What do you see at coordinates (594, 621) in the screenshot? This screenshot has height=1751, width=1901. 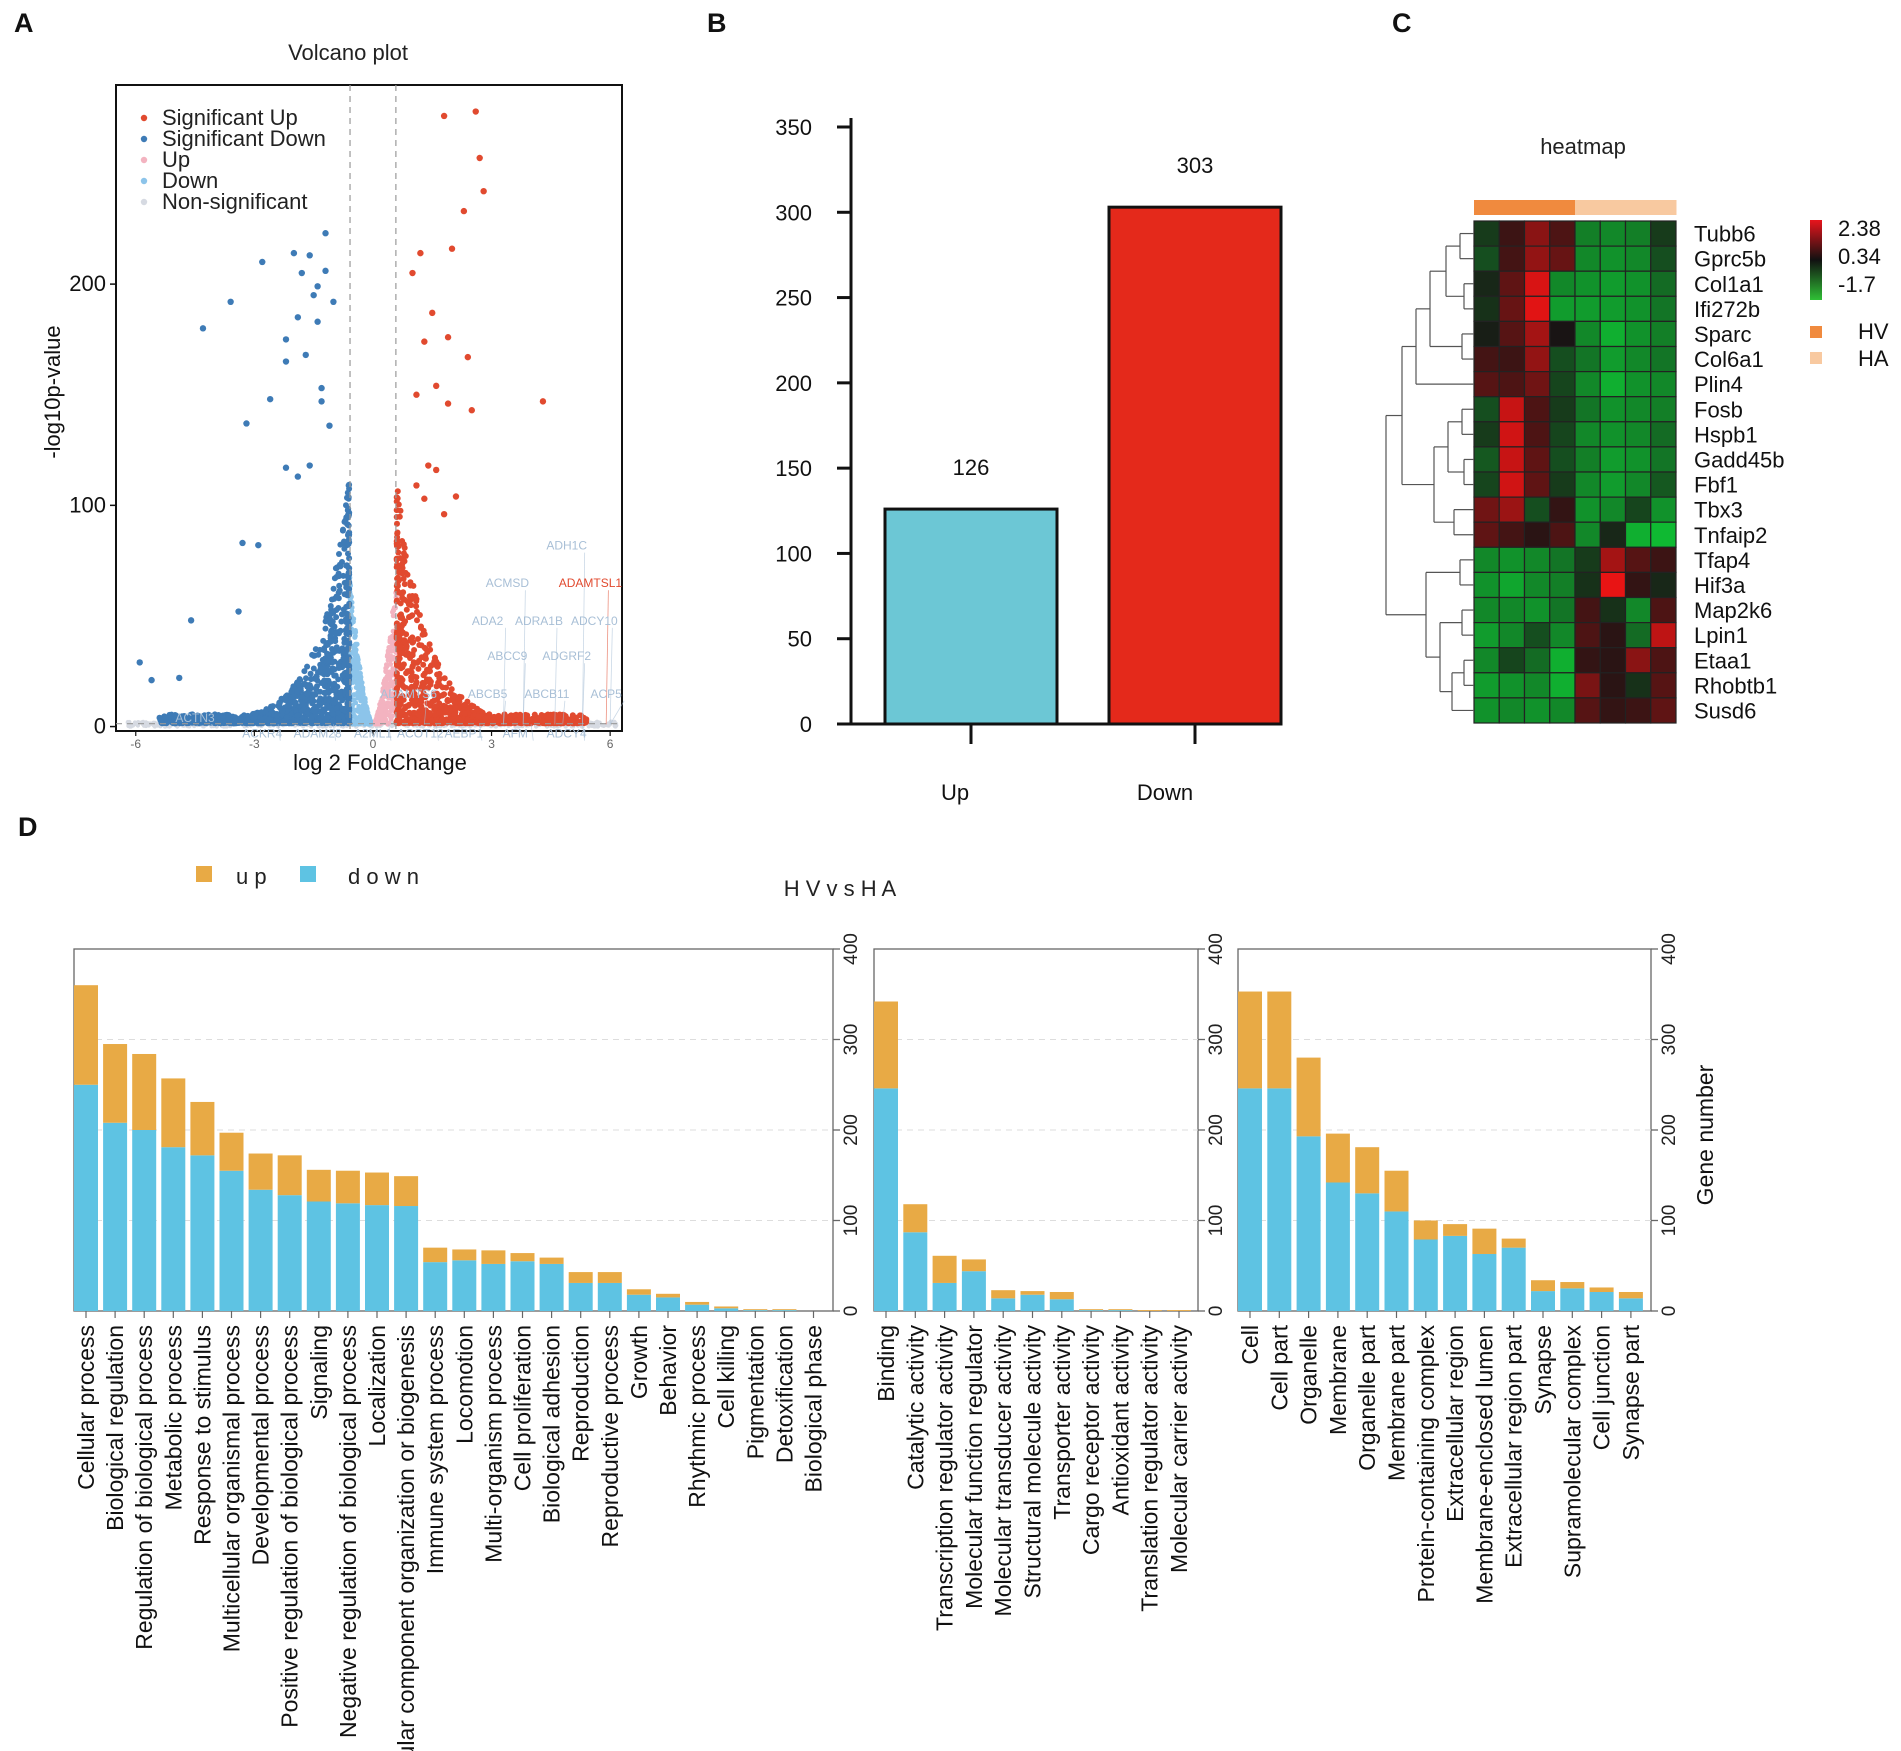 I see `volcano-gene-label: ADCY10` at bounding box center [594, 621].